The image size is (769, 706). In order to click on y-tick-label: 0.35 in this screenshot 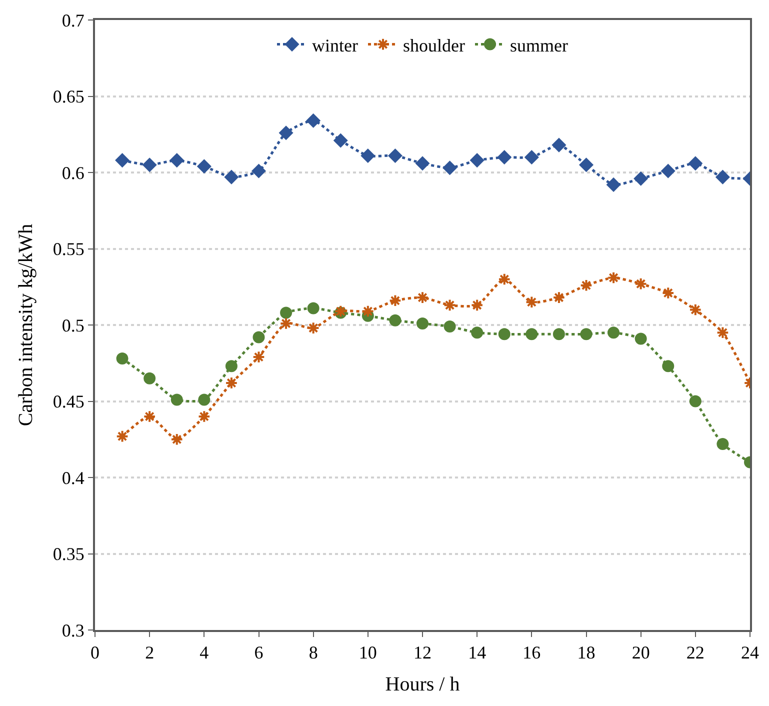, I will do `click(68, 554)`.